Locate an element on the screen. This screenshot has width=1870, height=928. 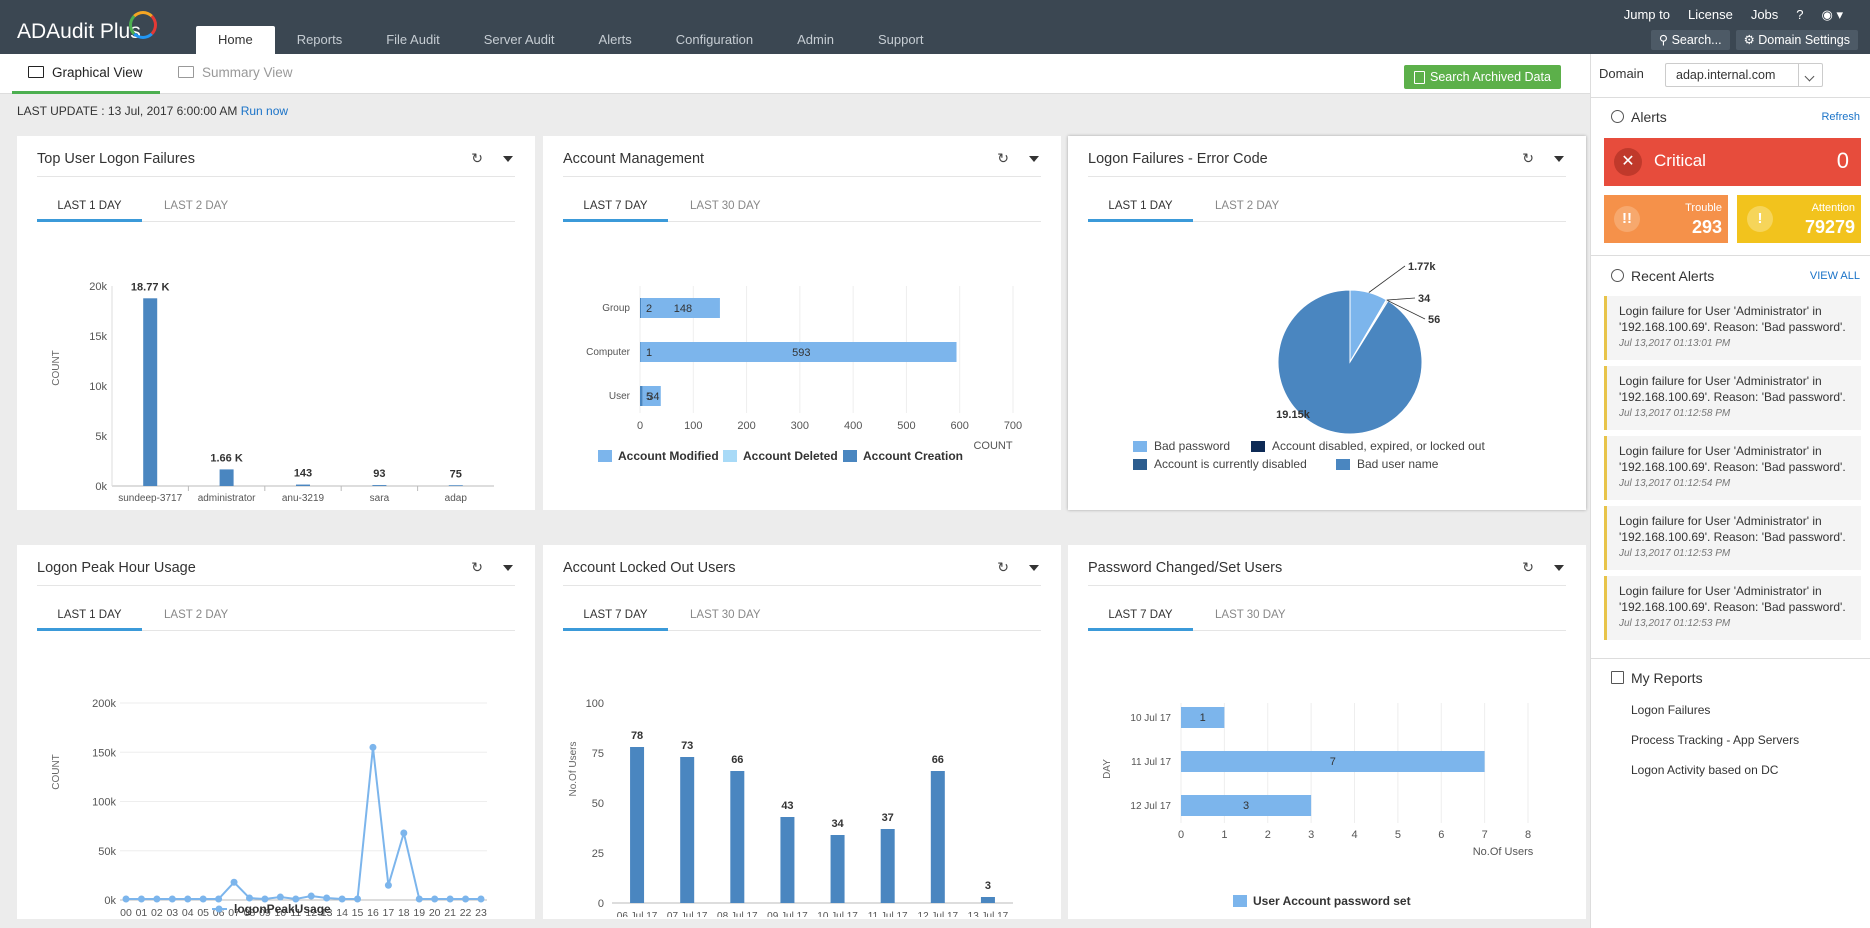
help-icon: ? is located at coordinates (1800, 14).